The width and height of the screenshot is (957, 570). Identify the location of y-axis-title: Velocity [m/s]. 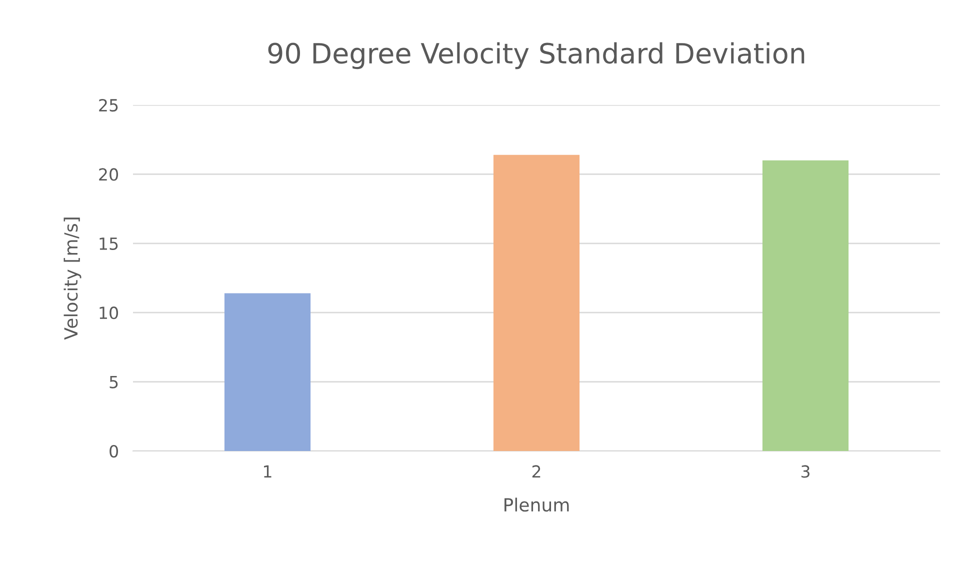
(73, 279).